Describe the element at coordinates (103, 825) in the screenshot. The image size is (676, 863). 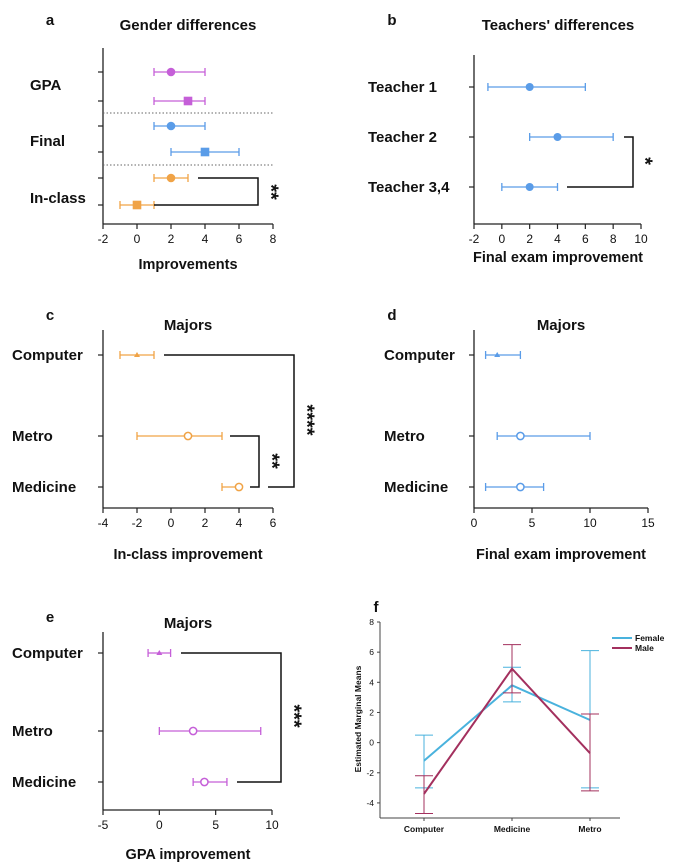
I see `x-tick-label: -5` at that location.